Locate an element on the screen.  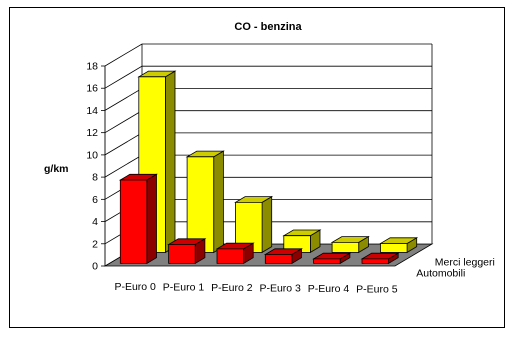
y-tick-label: 10 is located at coordinates (92, 155).